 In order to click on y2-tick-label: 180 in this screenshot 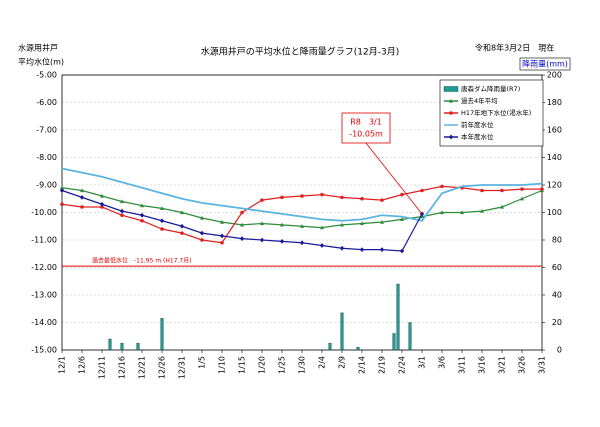, I will do `click(554, 102)`.